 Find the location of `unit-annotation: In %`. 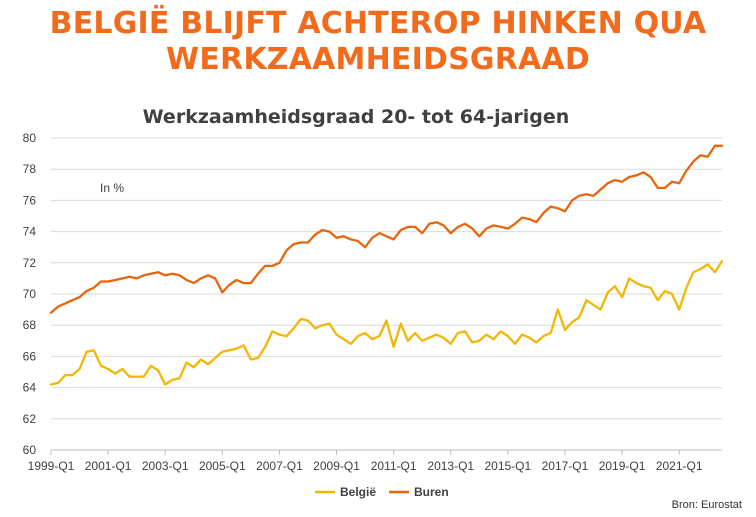

unit-annotation: In % is located at coordinates (112, 188).